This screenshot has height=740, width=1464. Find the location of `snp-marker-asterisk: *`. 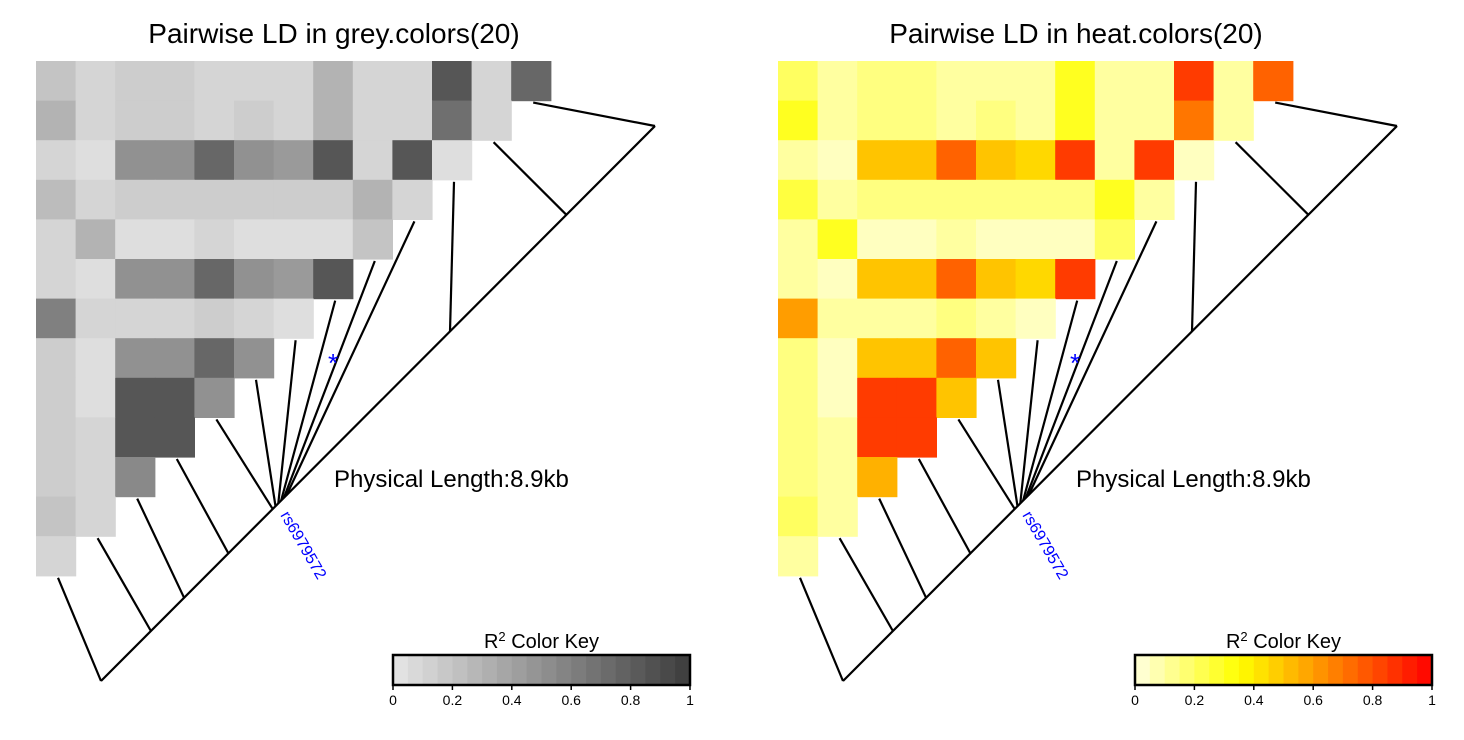

snp-marker-asterisk: * is located at coordinates (1075, 363).